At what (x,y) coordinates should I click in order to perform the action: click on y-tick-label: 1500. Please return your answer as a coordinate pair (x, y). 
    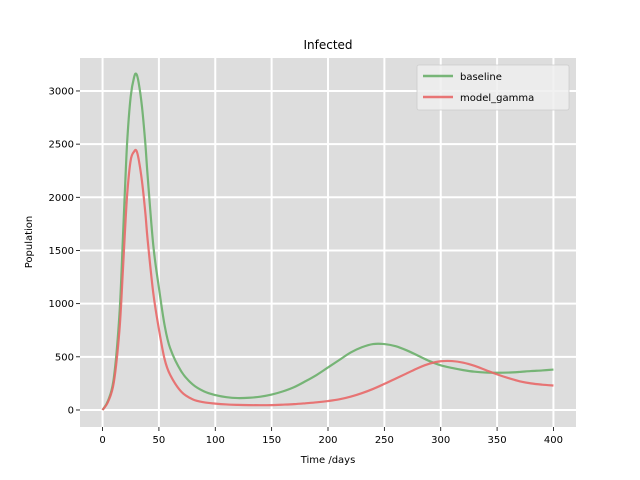
    Looking at the image, I should click on (61, 251).